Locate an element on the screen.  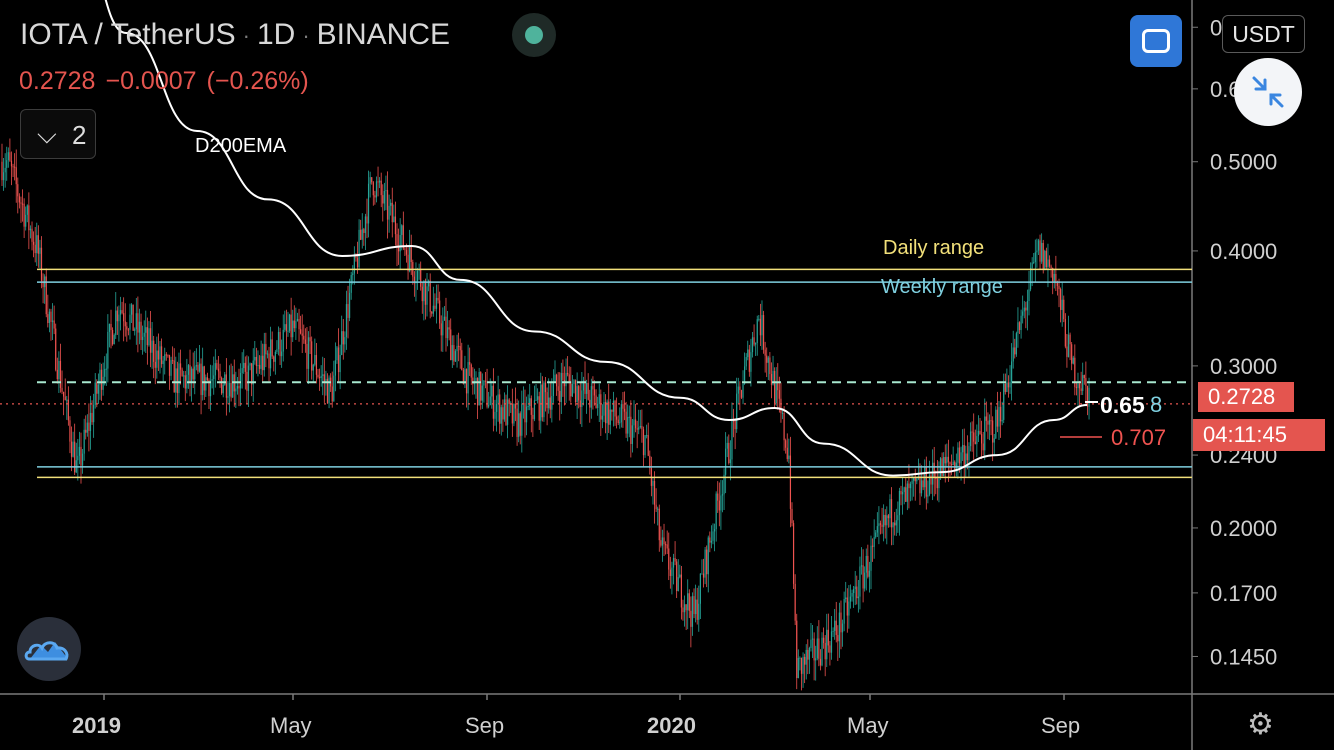
last-price-tag: 0.2728 is located at coordinates (1246, 397).